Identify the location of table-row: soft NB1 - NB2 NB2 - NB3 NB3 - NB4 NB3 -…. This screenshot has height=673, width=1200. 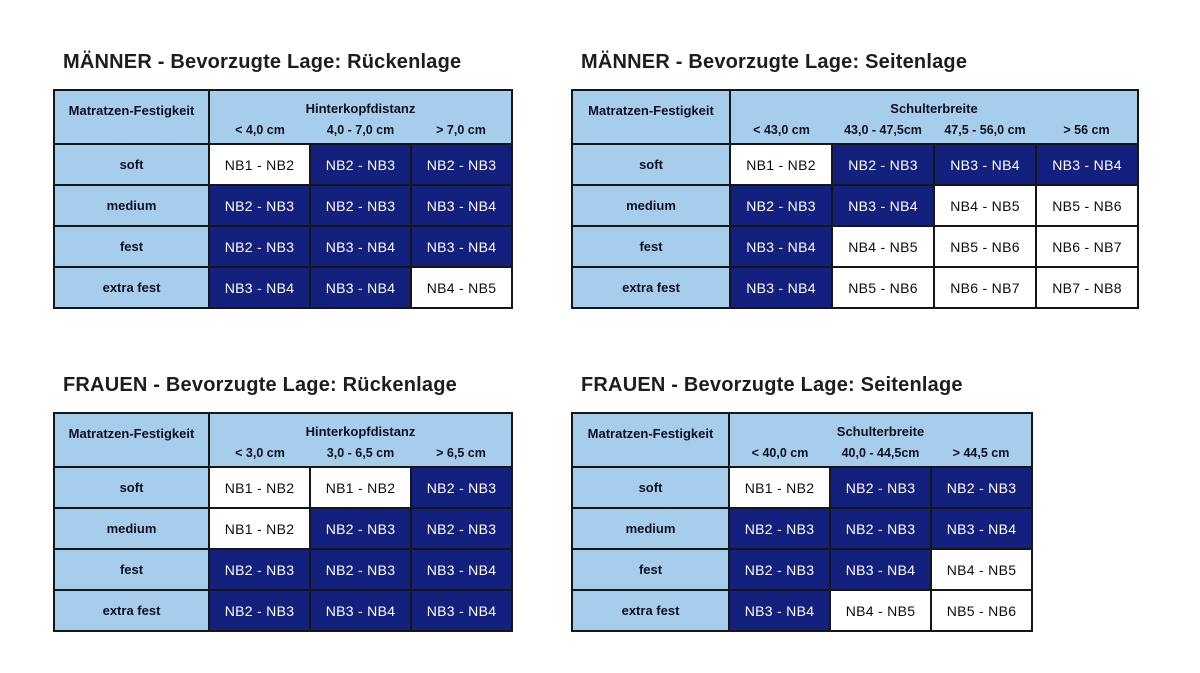
(855, 164).